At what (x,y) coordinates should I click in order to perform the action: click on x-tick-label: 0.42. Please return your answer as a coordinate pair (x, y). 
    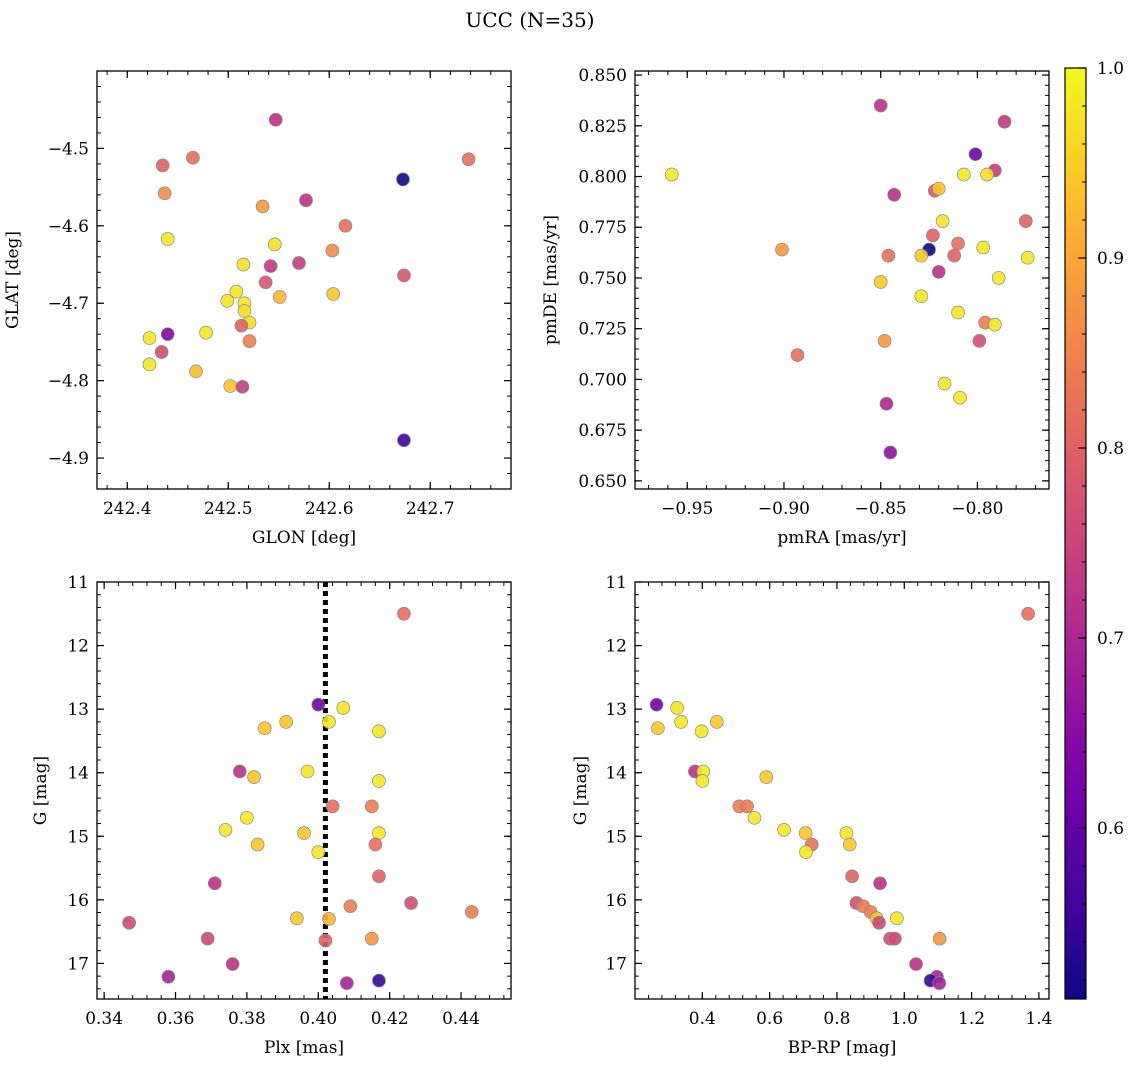
    Looking at the image, I should click on (390, 1019).